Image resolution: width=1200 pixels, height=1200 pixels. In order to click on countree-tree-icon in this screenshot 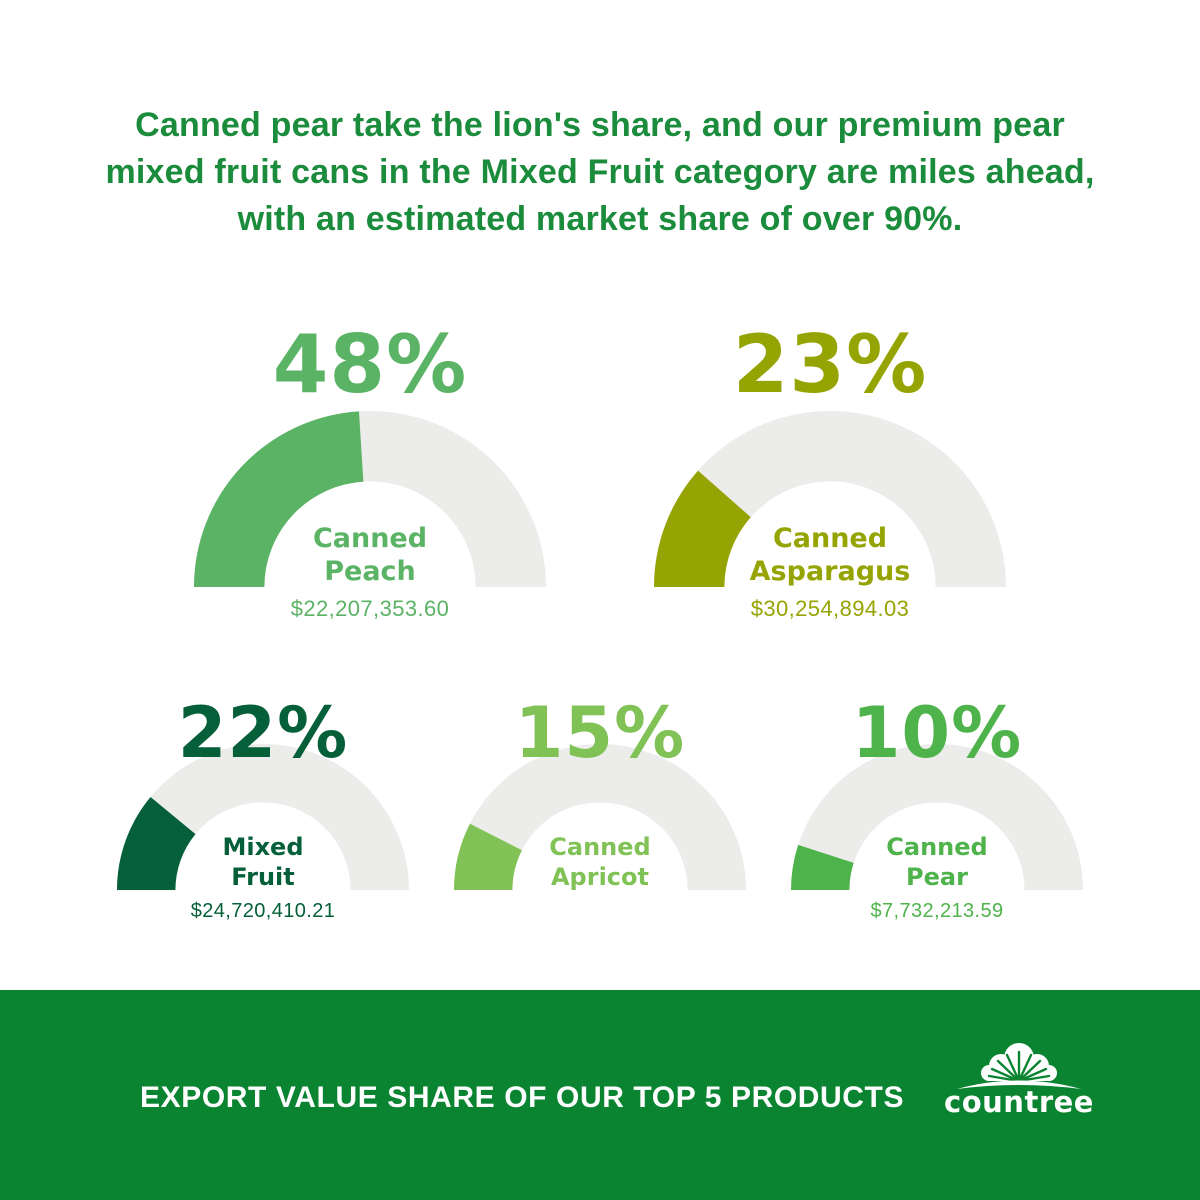, I will do `click(1019, 1066)`.